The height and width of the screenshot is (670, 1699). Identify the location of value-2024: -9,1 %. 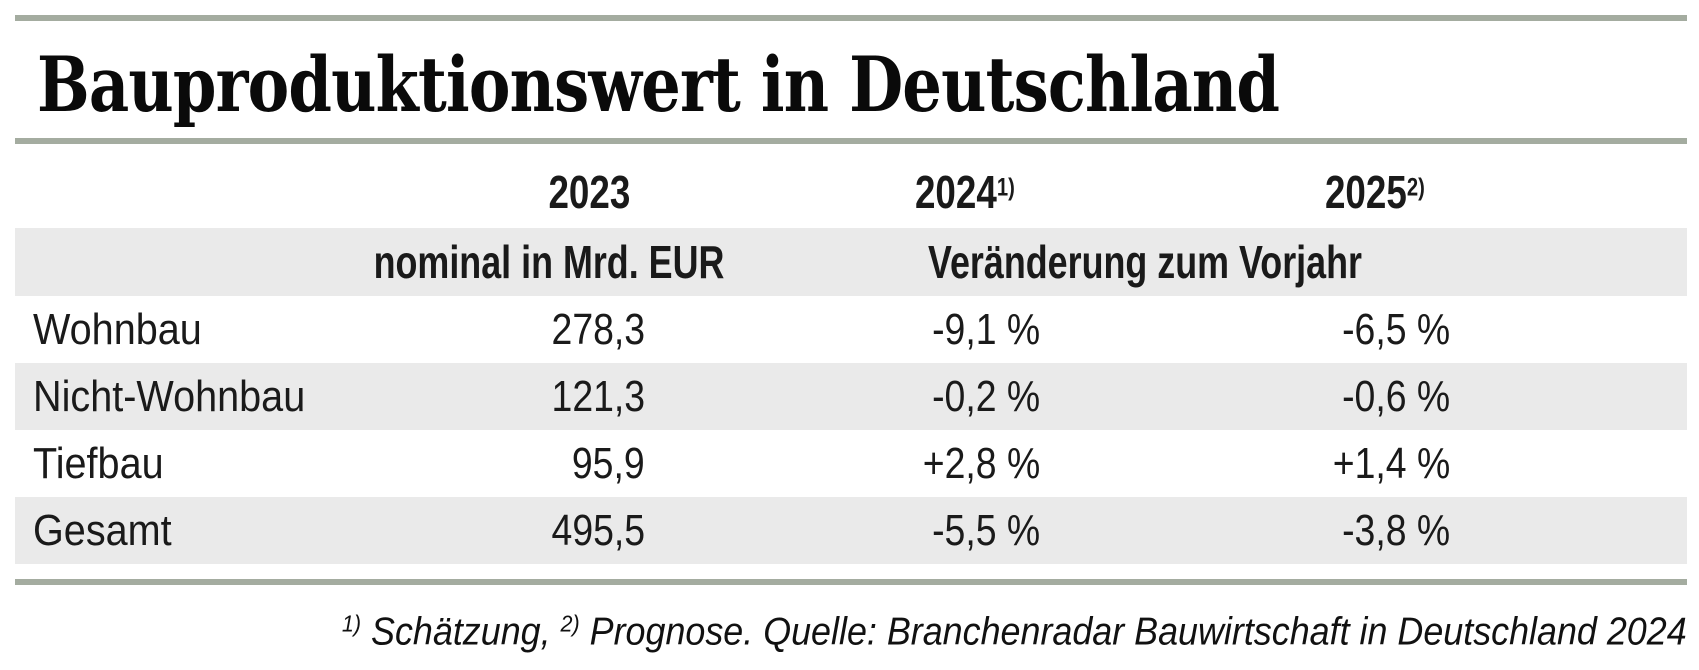
(985, 329).